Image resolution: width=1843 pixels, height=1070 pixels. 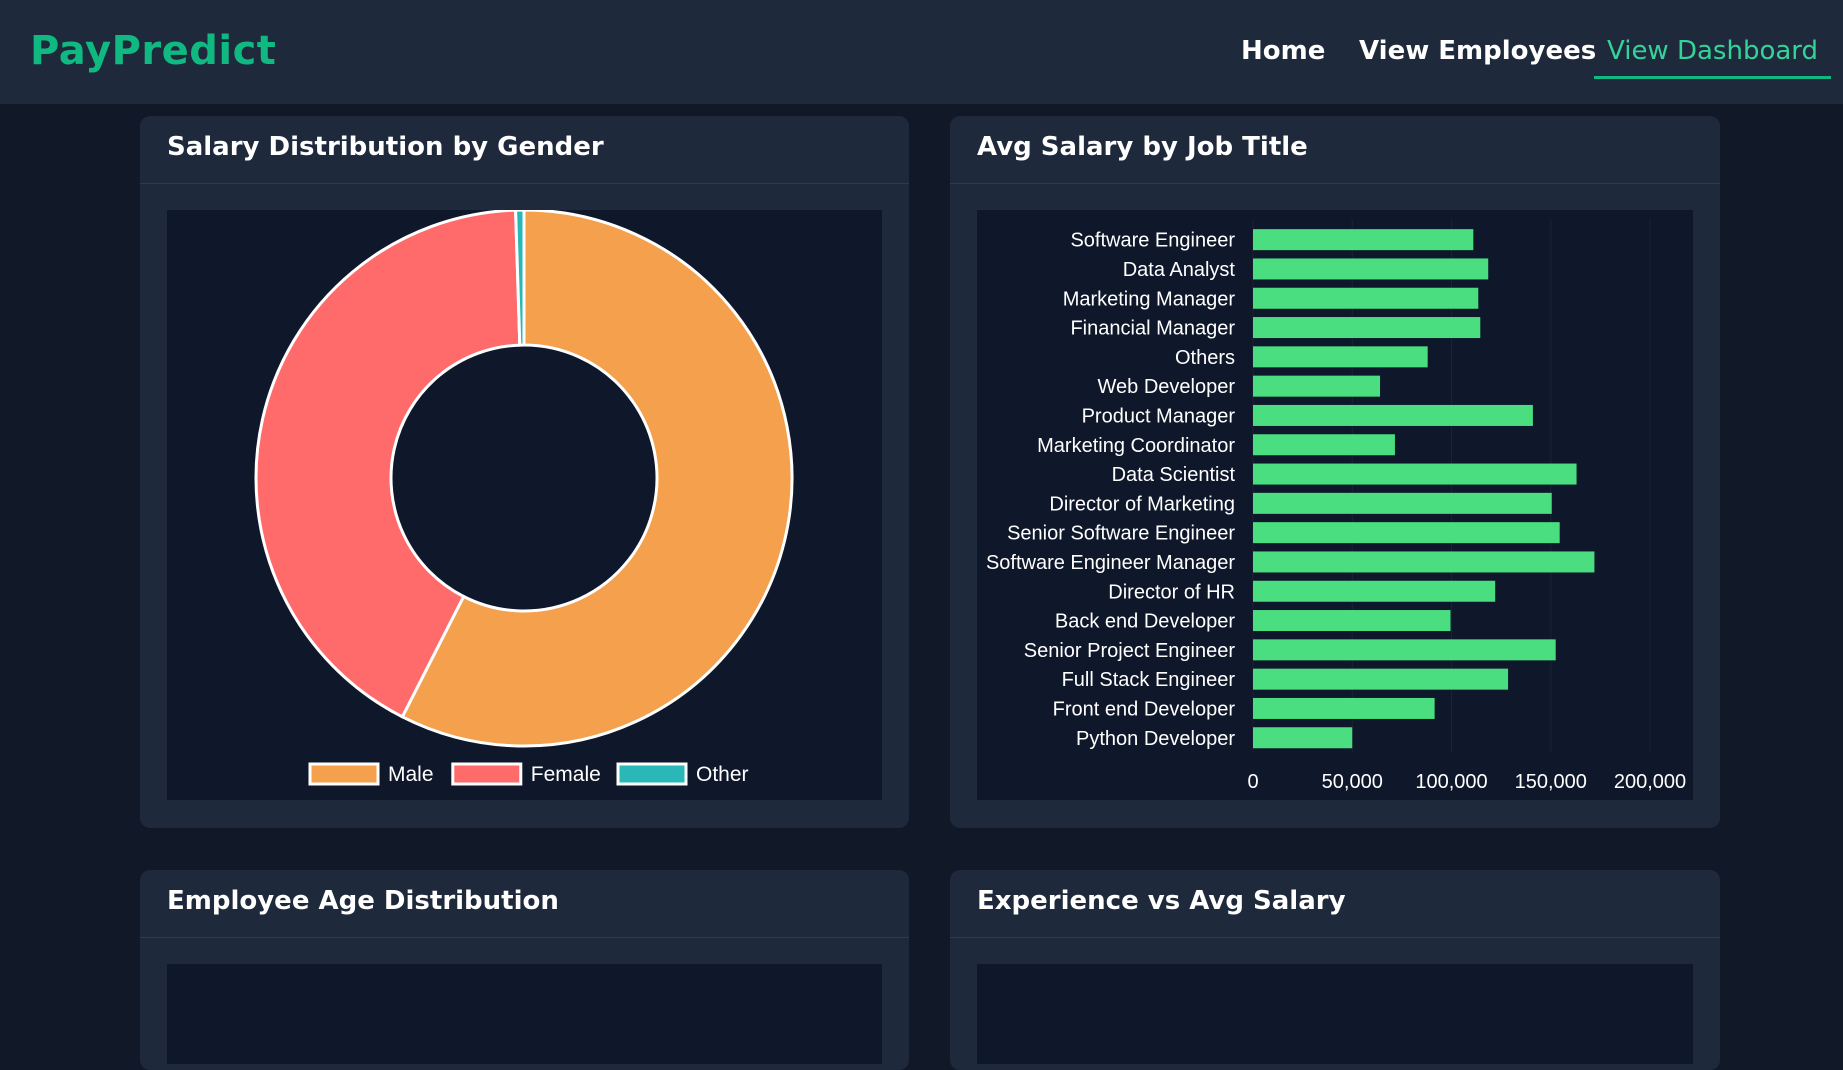 What do you see at coordinates (388, 463) in the screenshot?
I see `donut-slice-female` at bounding box center [388, 463].